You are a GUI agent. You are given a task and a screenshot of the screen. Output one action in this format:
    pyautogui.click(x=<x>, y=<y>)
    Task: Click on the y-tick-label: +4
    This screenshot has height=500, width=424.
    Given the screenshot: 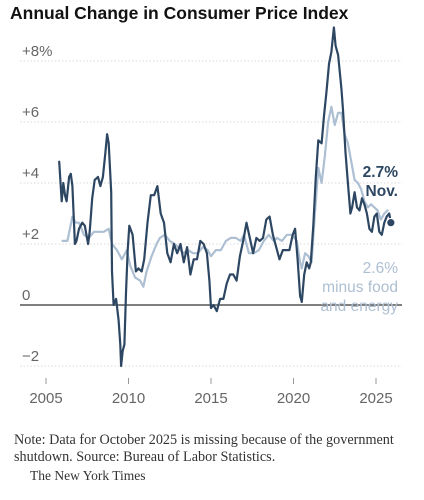 What is the action you would take?
    pyautogui.click(x=30, y=173)
    